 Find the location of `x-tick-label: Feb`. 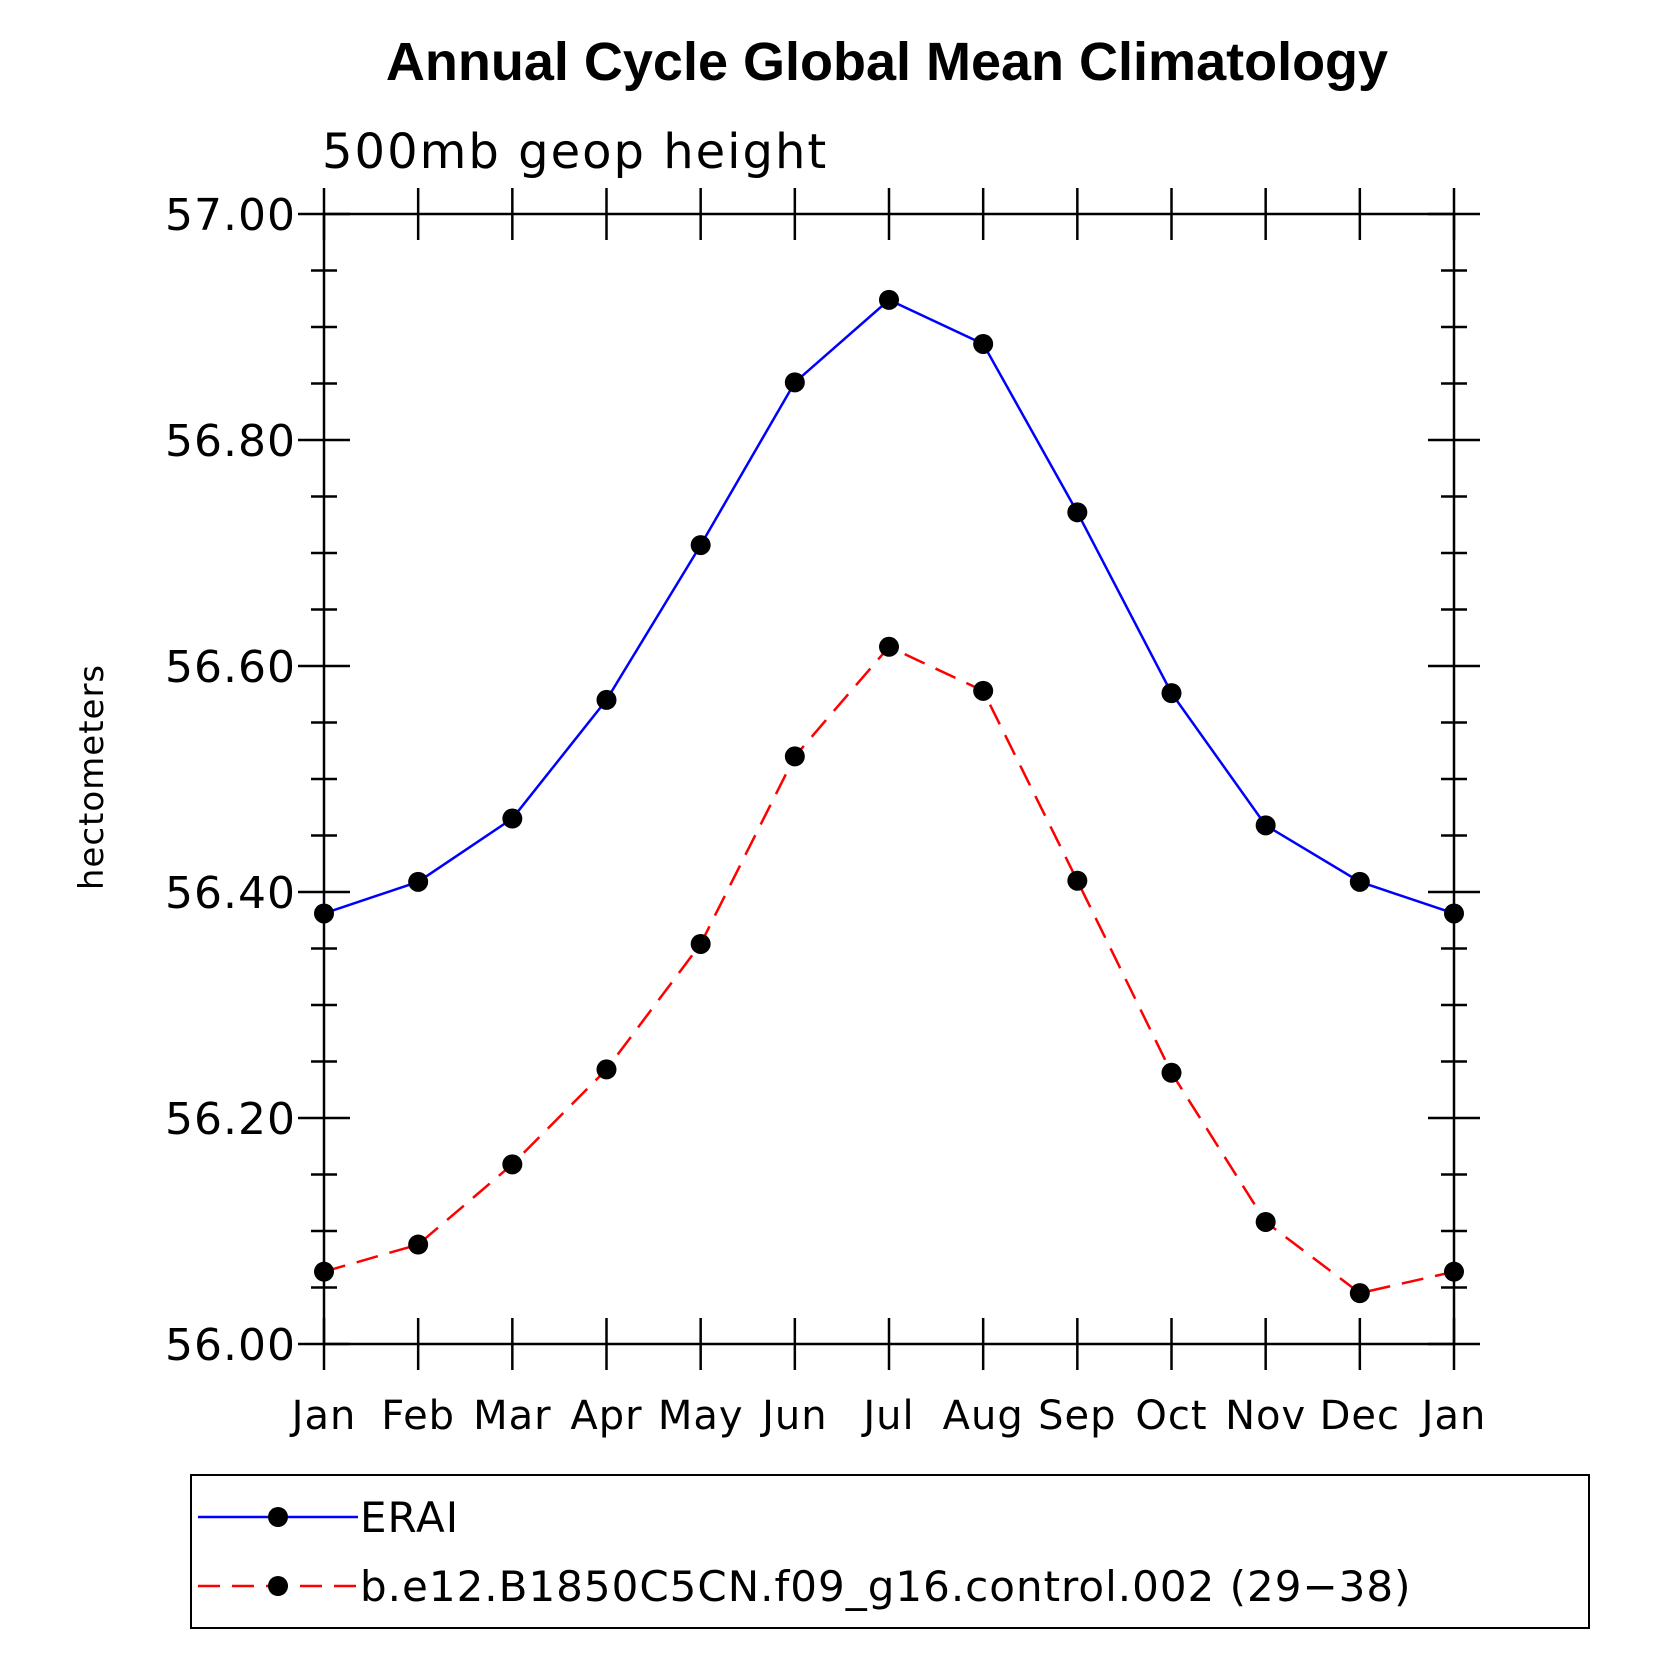

x-tick-label: Feb is located at coordinates (418, 1416).